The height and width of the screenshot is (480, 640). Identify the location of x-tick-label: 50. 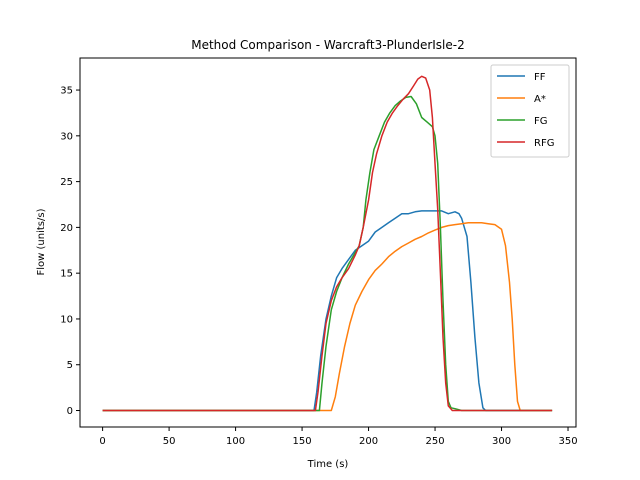
(169, 441).